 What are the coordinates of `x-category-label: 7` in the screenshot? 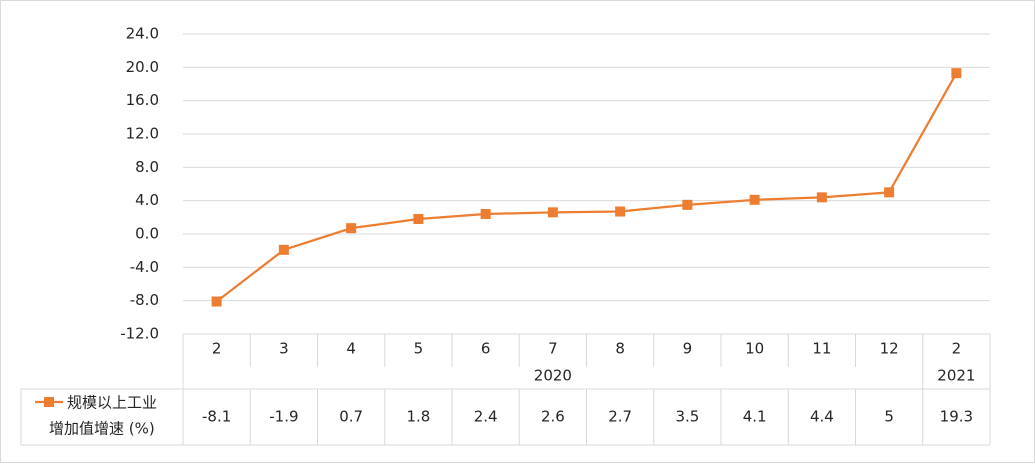 It's located at (553, 349).